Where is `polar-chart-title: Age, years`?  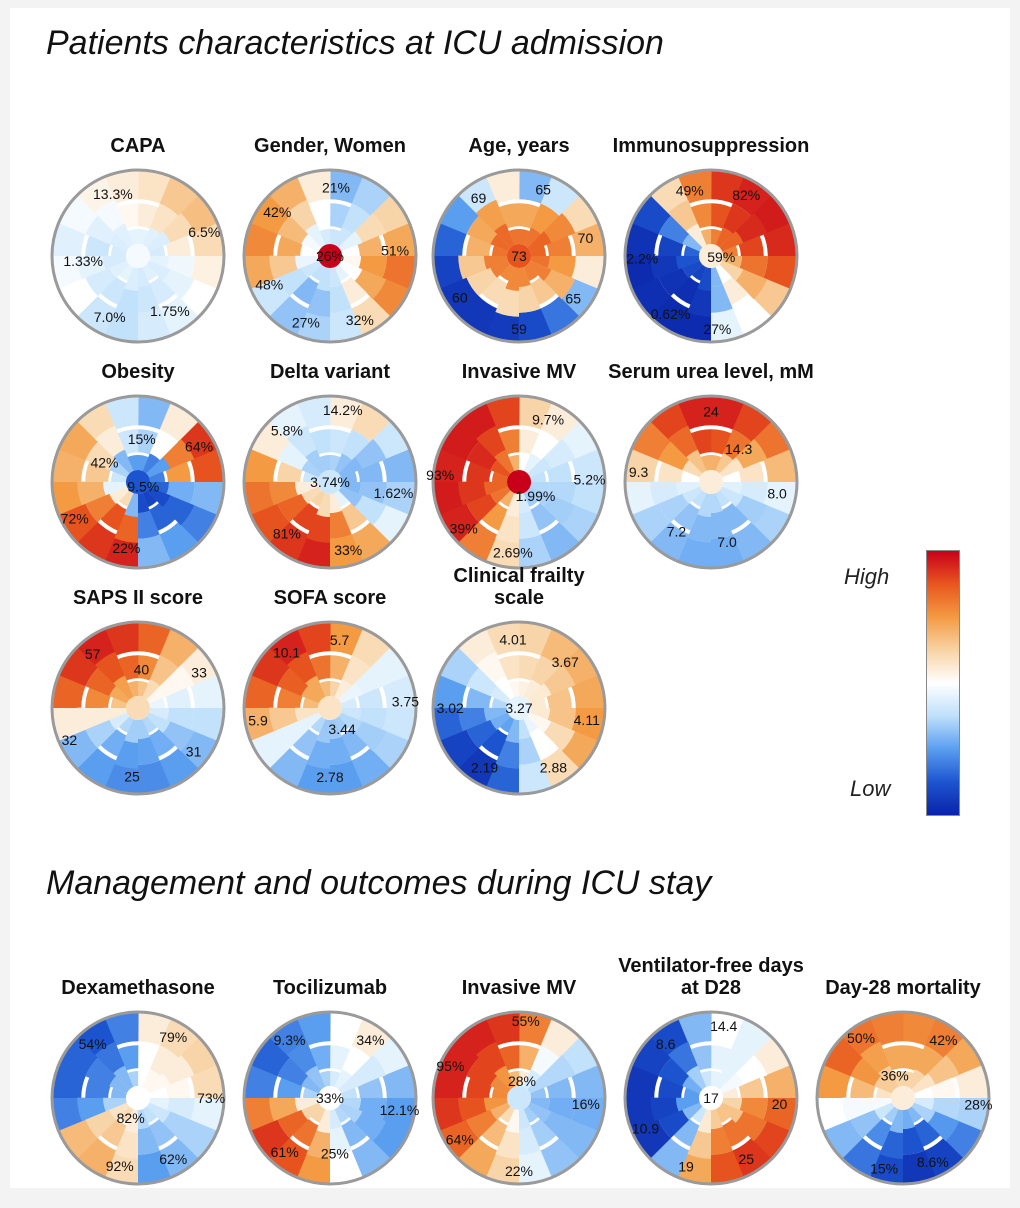
polar-chart-title: Age, years is located at coordinates (518, 146).